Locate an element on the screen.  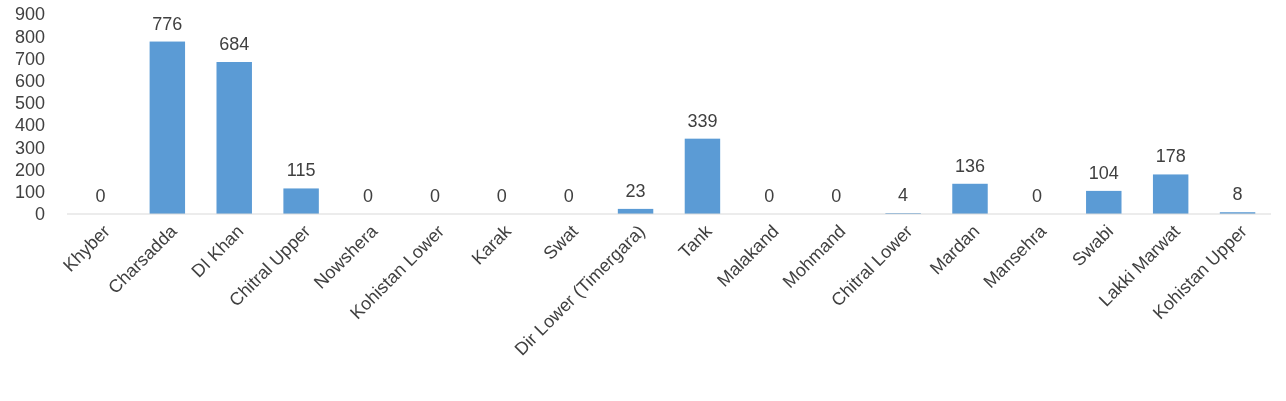
data-label: 178 is located at coordinates (1170, 156).